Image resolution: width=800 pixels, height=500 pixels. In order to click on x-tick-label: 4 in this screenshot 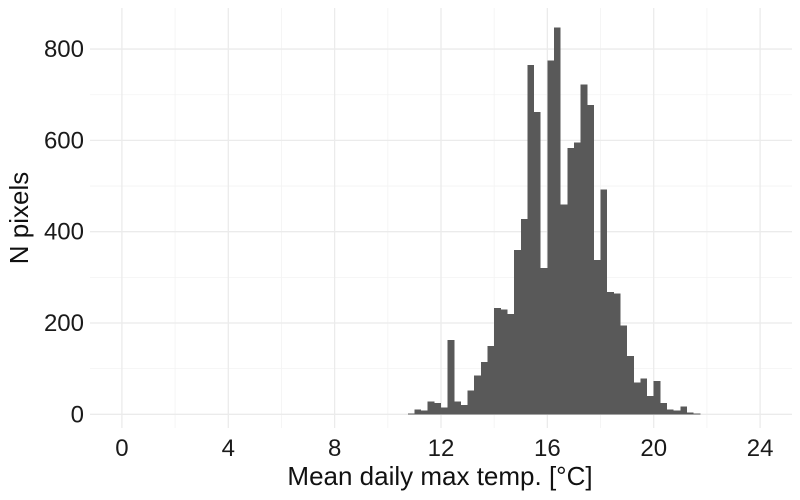, I will do `click(228, 448)`.